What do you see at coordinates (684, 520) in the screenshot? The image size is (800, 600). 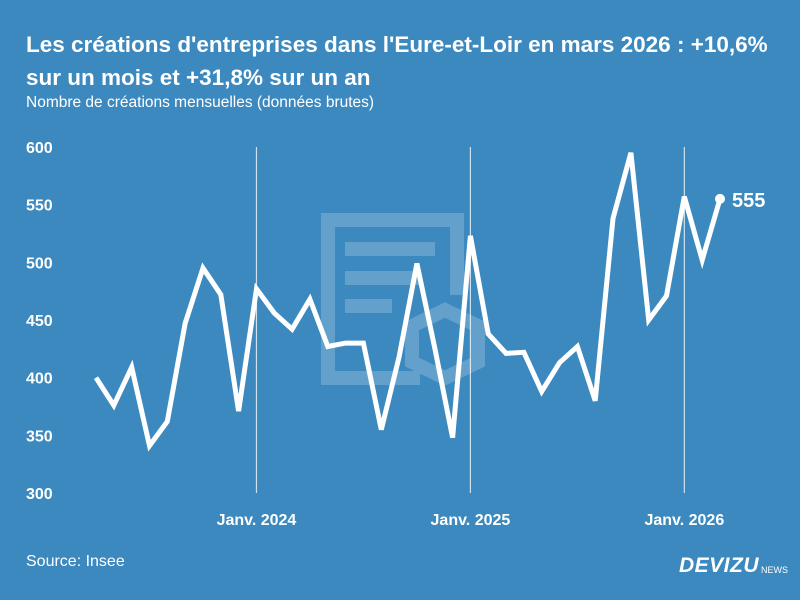 I see `x-tick-label: Janv. 2026` at bounding box center [684, 520].